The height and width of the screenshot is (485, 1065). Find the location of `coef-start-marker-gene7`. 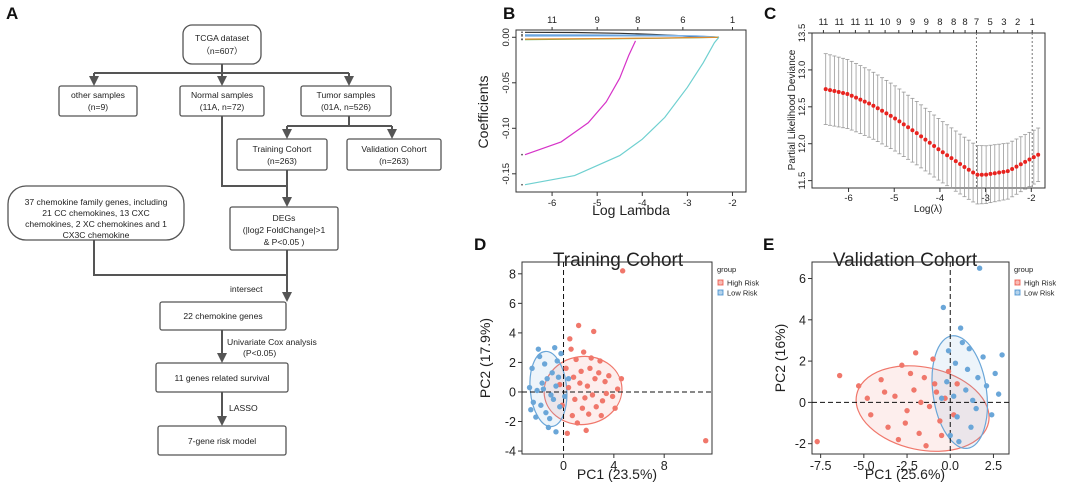

coef-start-marker-gene7 is located at coordinates (522, 154).